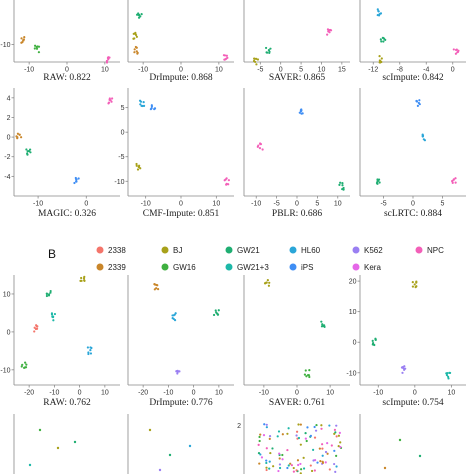 Image resolution: width=474 pixels, height=474 pixels. I want to click on scatter-panel: -10 0 10 -10 RAW: 0.822, so click(60, 41).